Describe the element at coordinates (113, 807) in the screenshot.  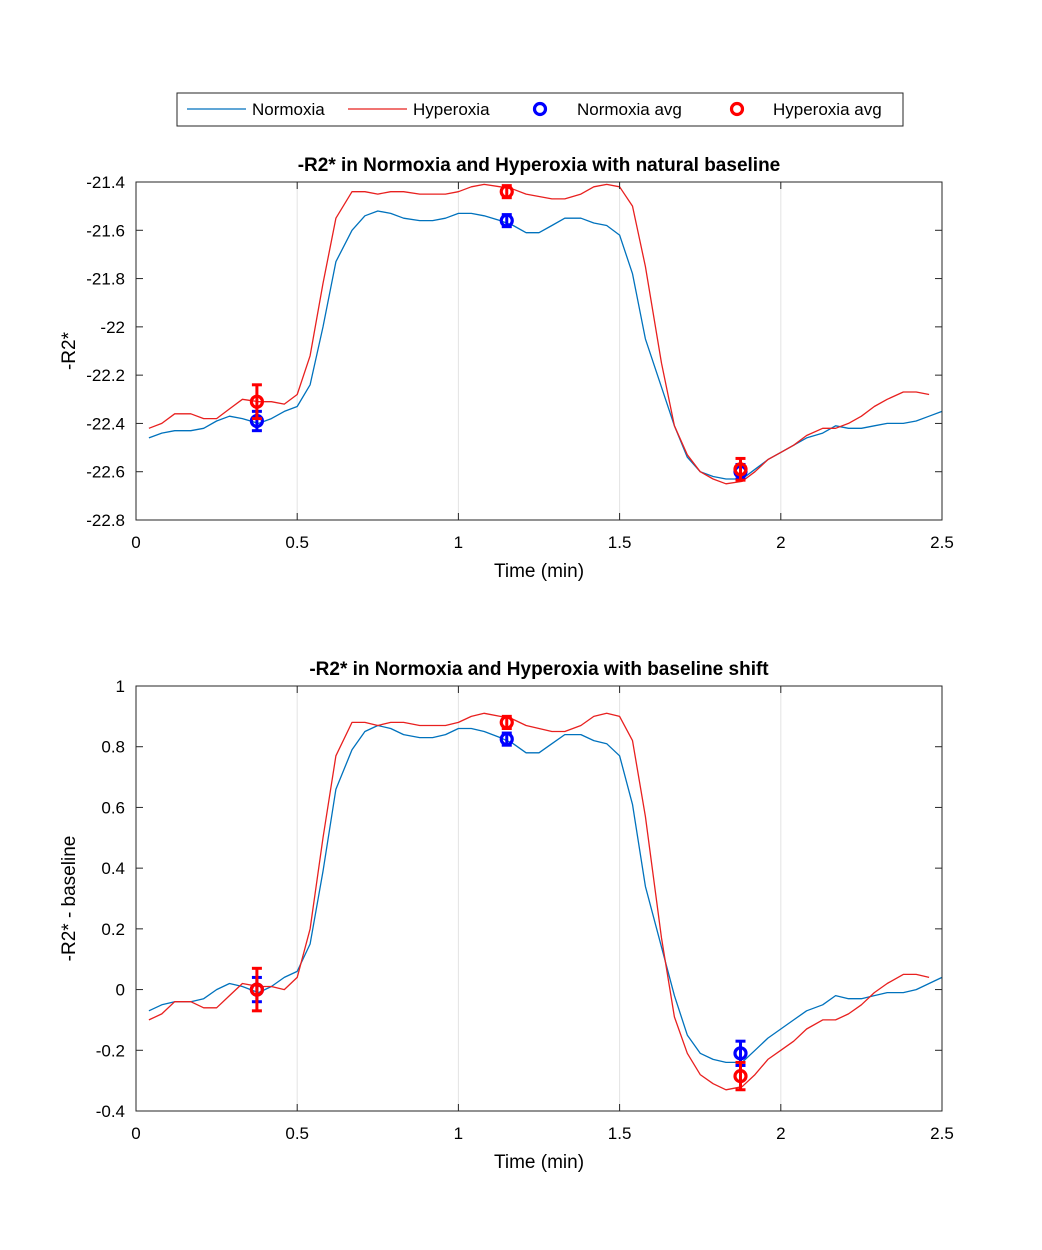
I see `y-tick-label: 0.6` at that location.